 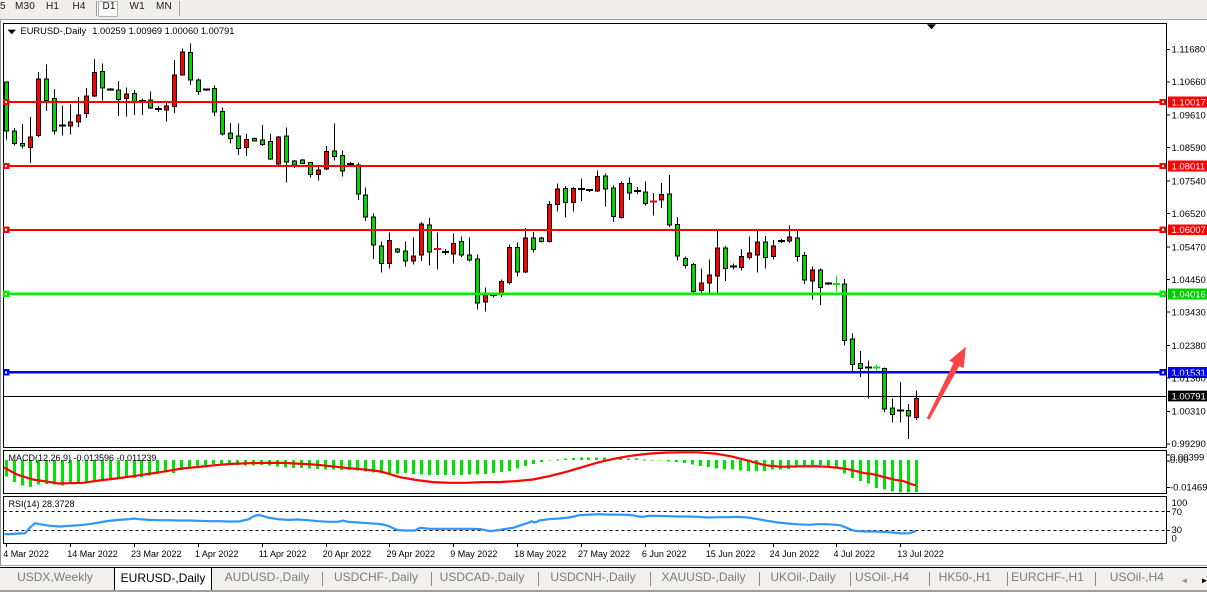 I want to click on svg-text: 11 Apr 2022, so click(x=283, y=554).